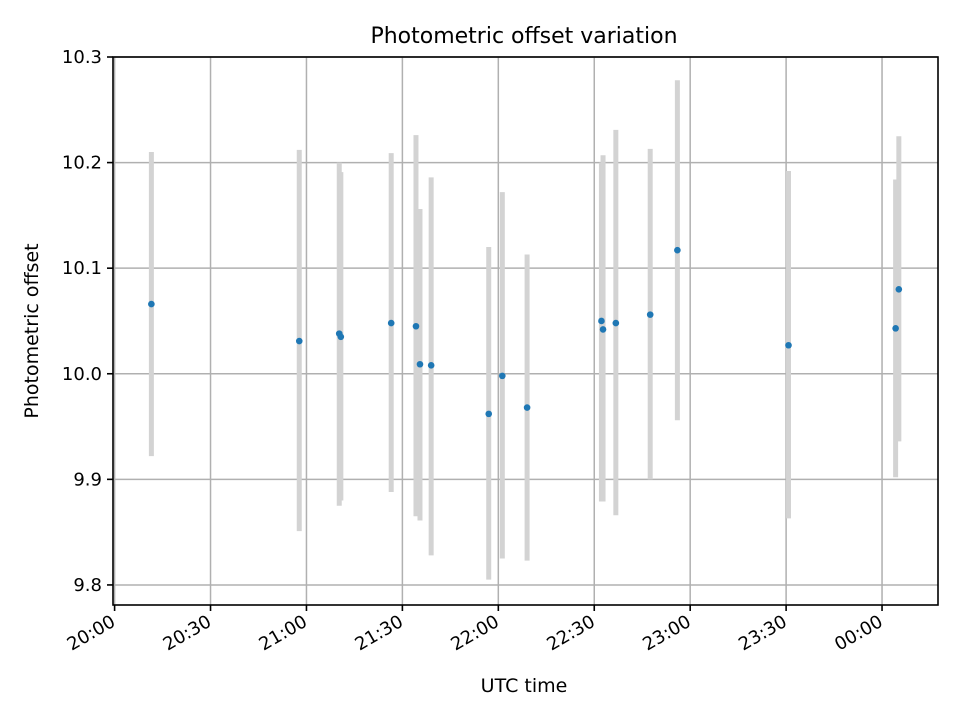 This screenshot has width=960, height=720. What do you see at coordinates (523, 36) in the screenshot?
I see `chart-title: Photometric offset variation` at bounding box center [523, 36].